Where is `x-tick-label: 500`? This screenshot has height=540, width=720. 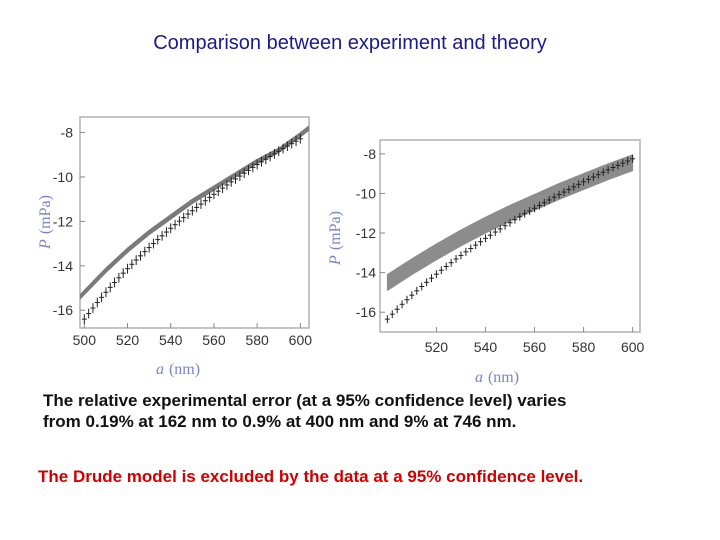
x-tick-label: 500 is located at coordinates (85, 340).